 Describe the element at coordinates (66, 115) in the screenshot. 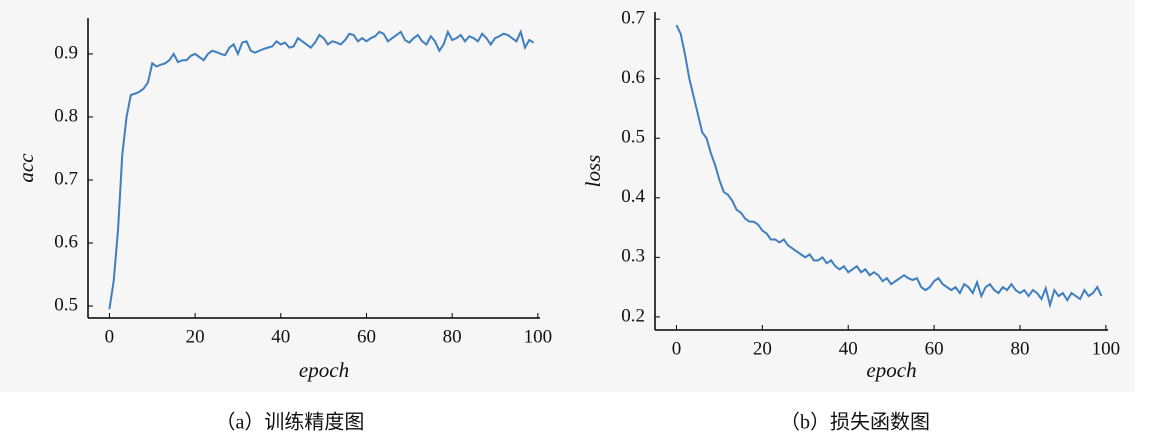

I see `y-tick-label: 0.8` at that location.